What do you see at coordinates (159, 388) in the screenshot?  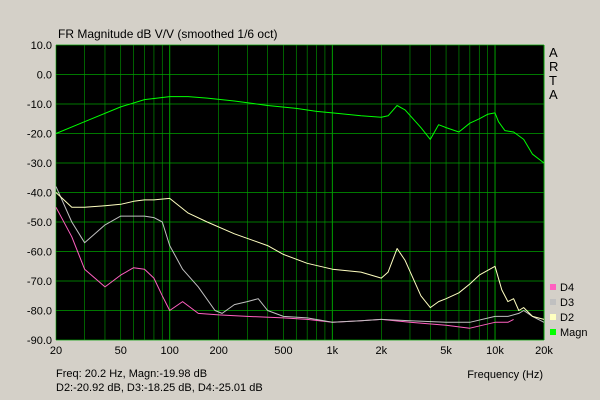 I see `readout-line-2: D2:-20.92 dB, D3:-18.25 dB, D4:-25.01 dB` at bounding box center [159, 388].